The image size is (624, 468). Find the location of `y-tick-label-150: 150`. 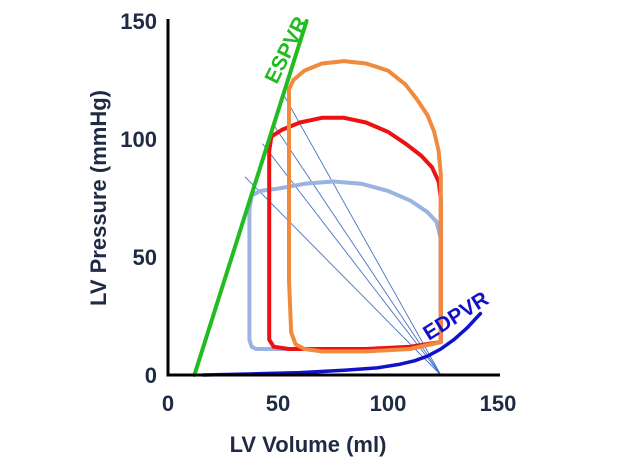

y-tick-label-150: 150 is located at coordinates (138, 21).